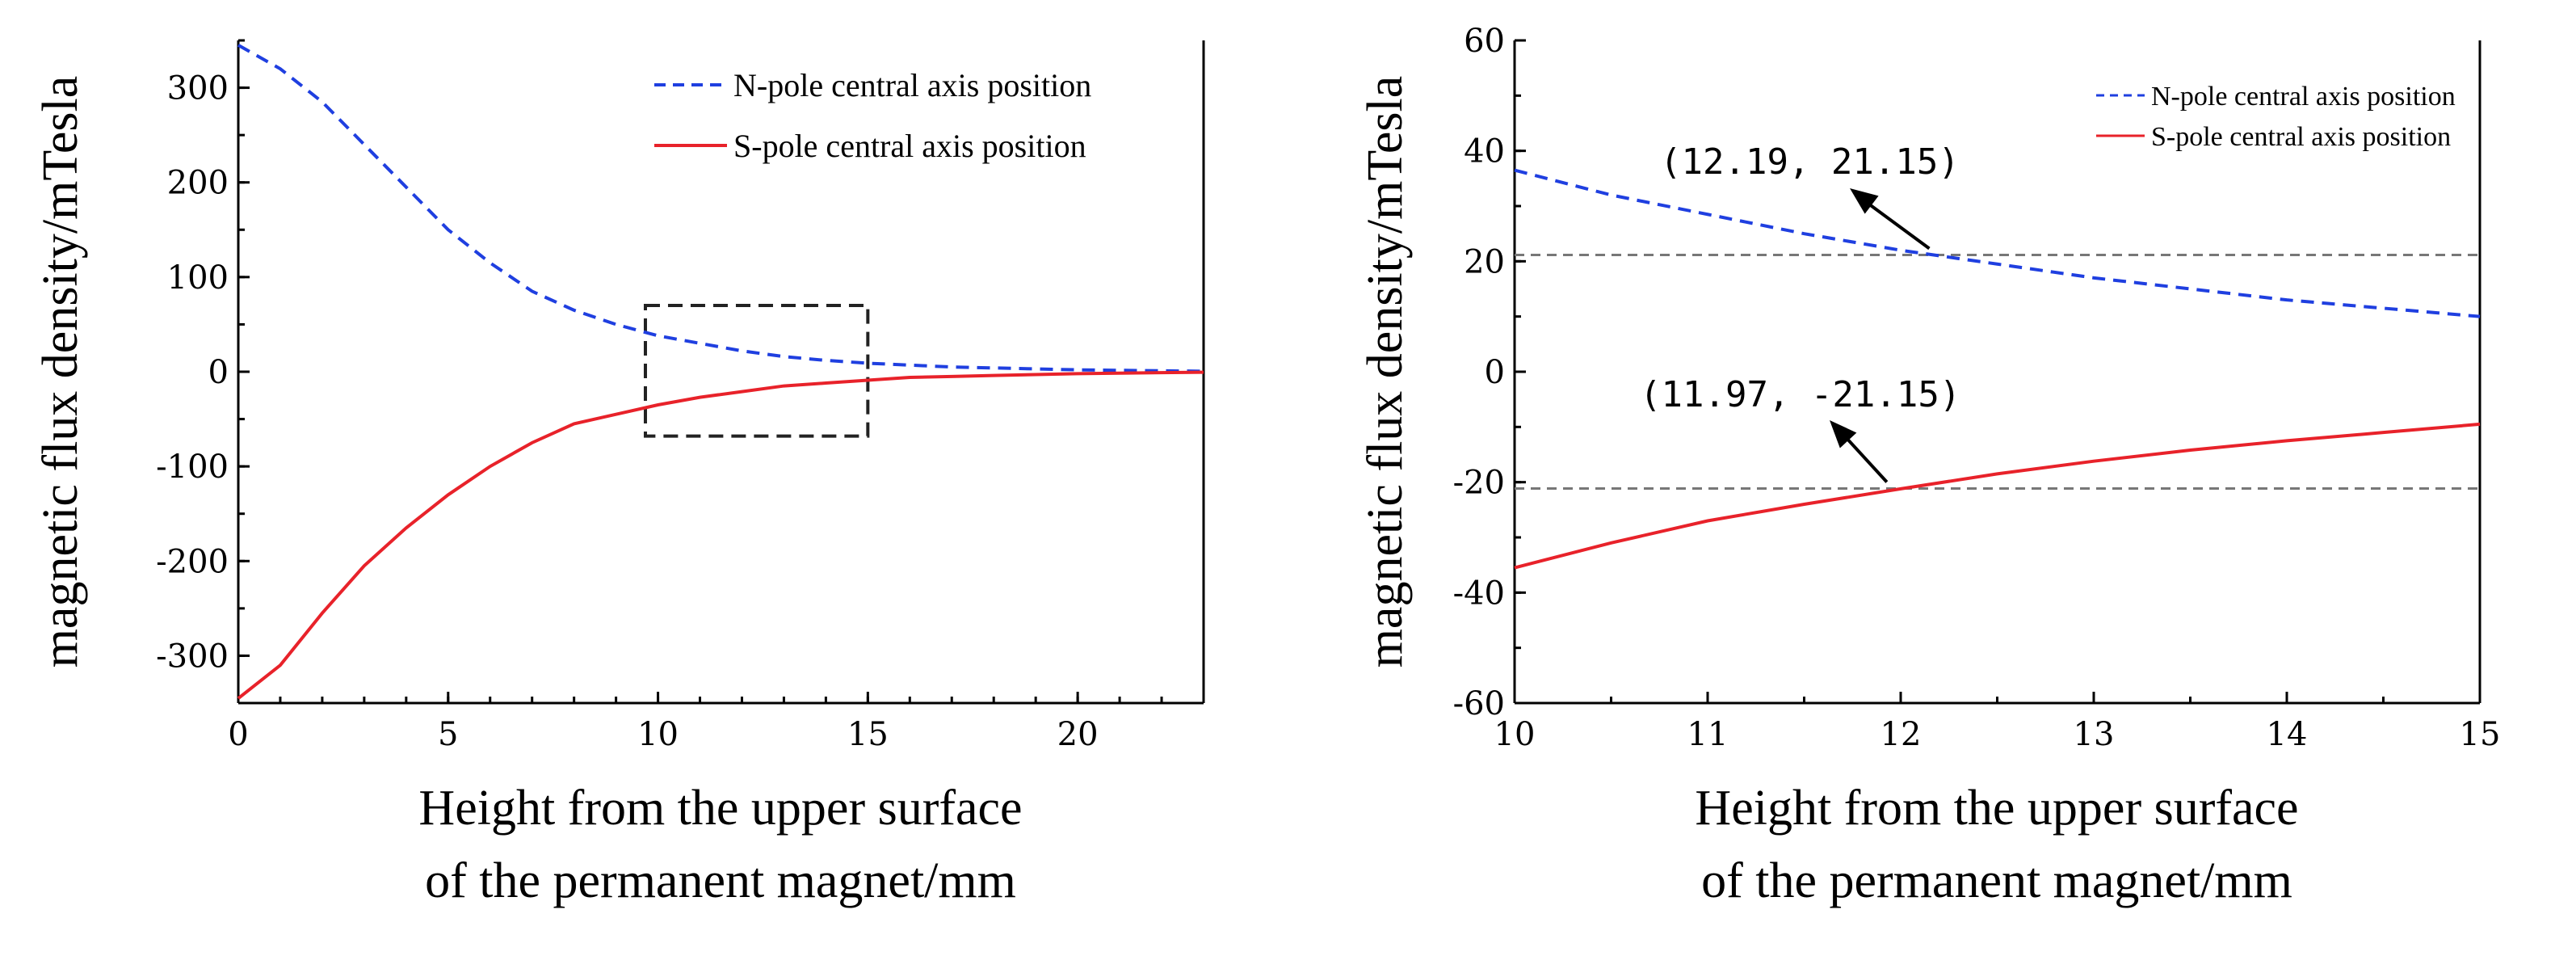 This screenshot has height=956, width=2576. I want to click on x-tick-label: 12, so click(1901, 734).